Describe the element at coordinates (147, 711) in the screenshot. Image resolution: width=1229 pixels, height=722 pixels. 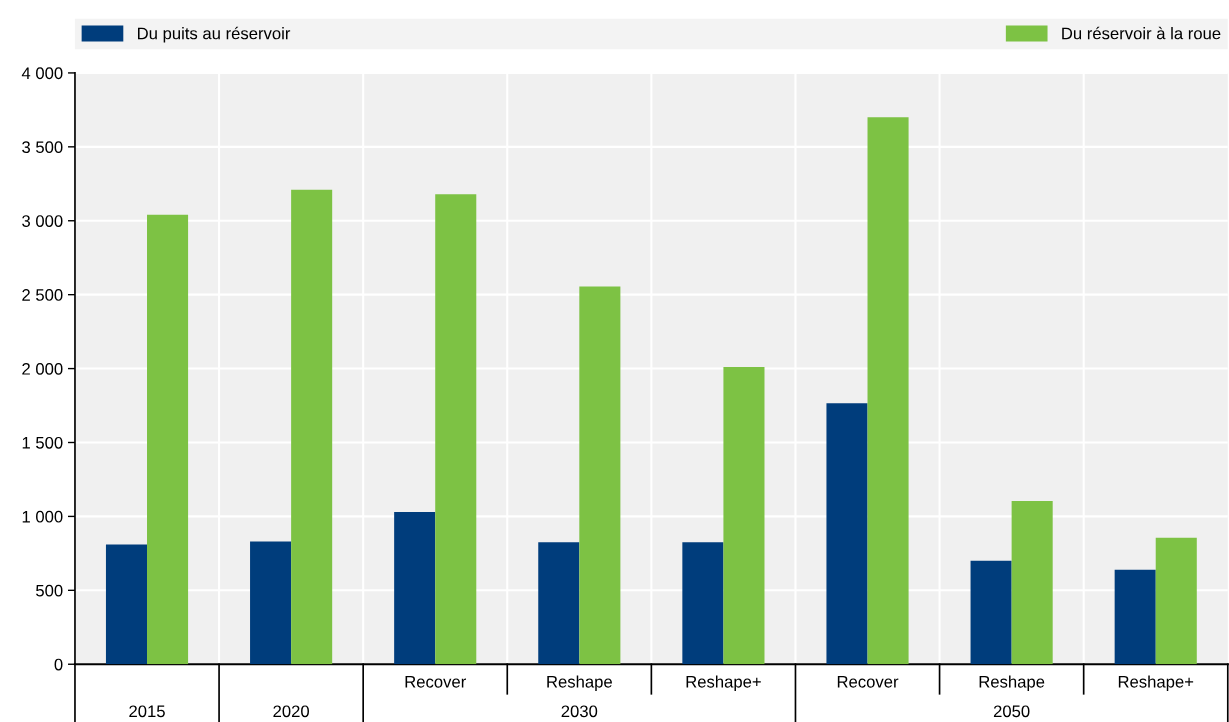
I see `x-tick-label: 2015` at that location.